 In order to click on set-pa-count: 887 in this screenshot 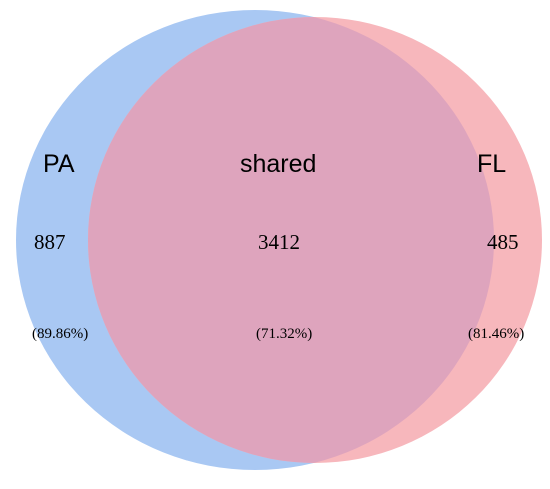, I will do `click(50, 242)`.